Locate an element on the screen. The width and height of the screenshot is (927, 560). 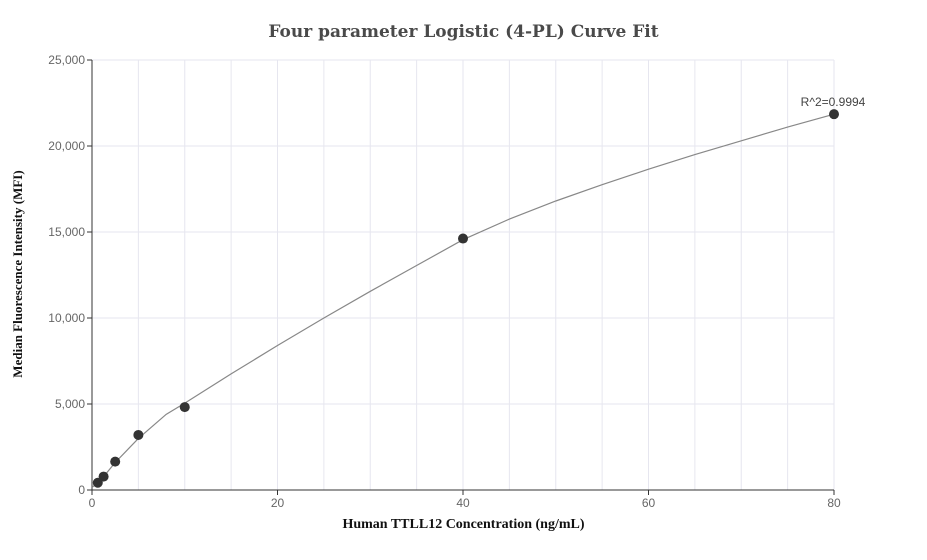
chart-title: Four parameter Logistic (4-PL) Curve Fit is located at coordinates (463, 32).